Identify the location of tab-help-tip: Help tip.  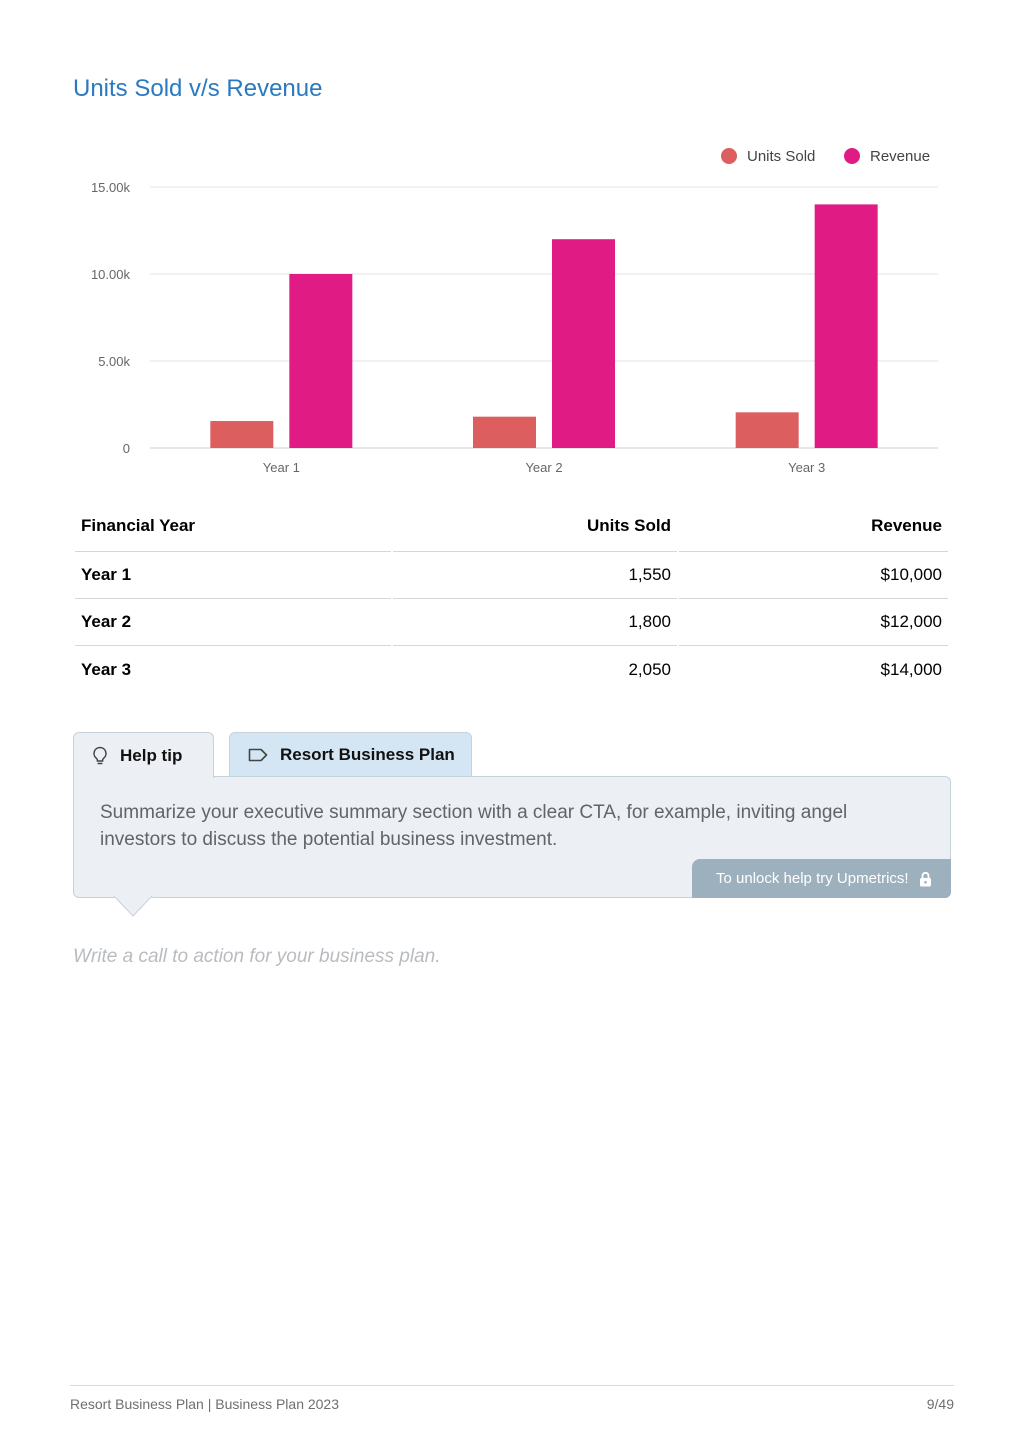
(143, 755).